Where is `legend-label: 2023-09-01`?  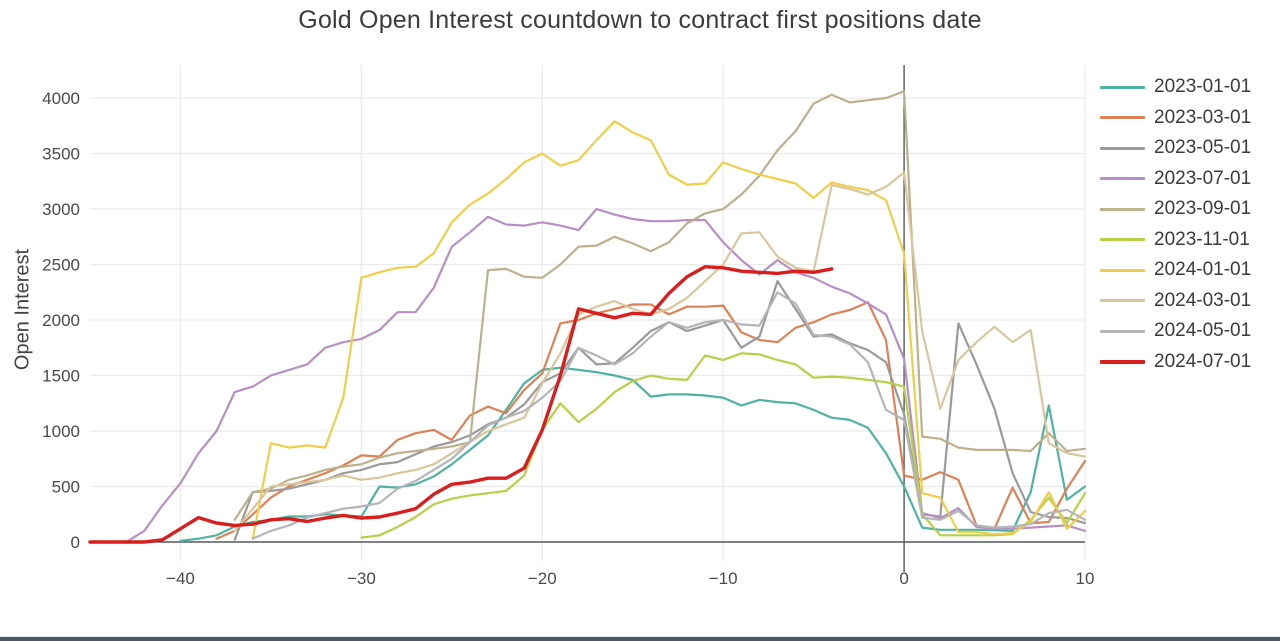
legend-label: 2023-09-01 is located at coordinates (1203, 209).